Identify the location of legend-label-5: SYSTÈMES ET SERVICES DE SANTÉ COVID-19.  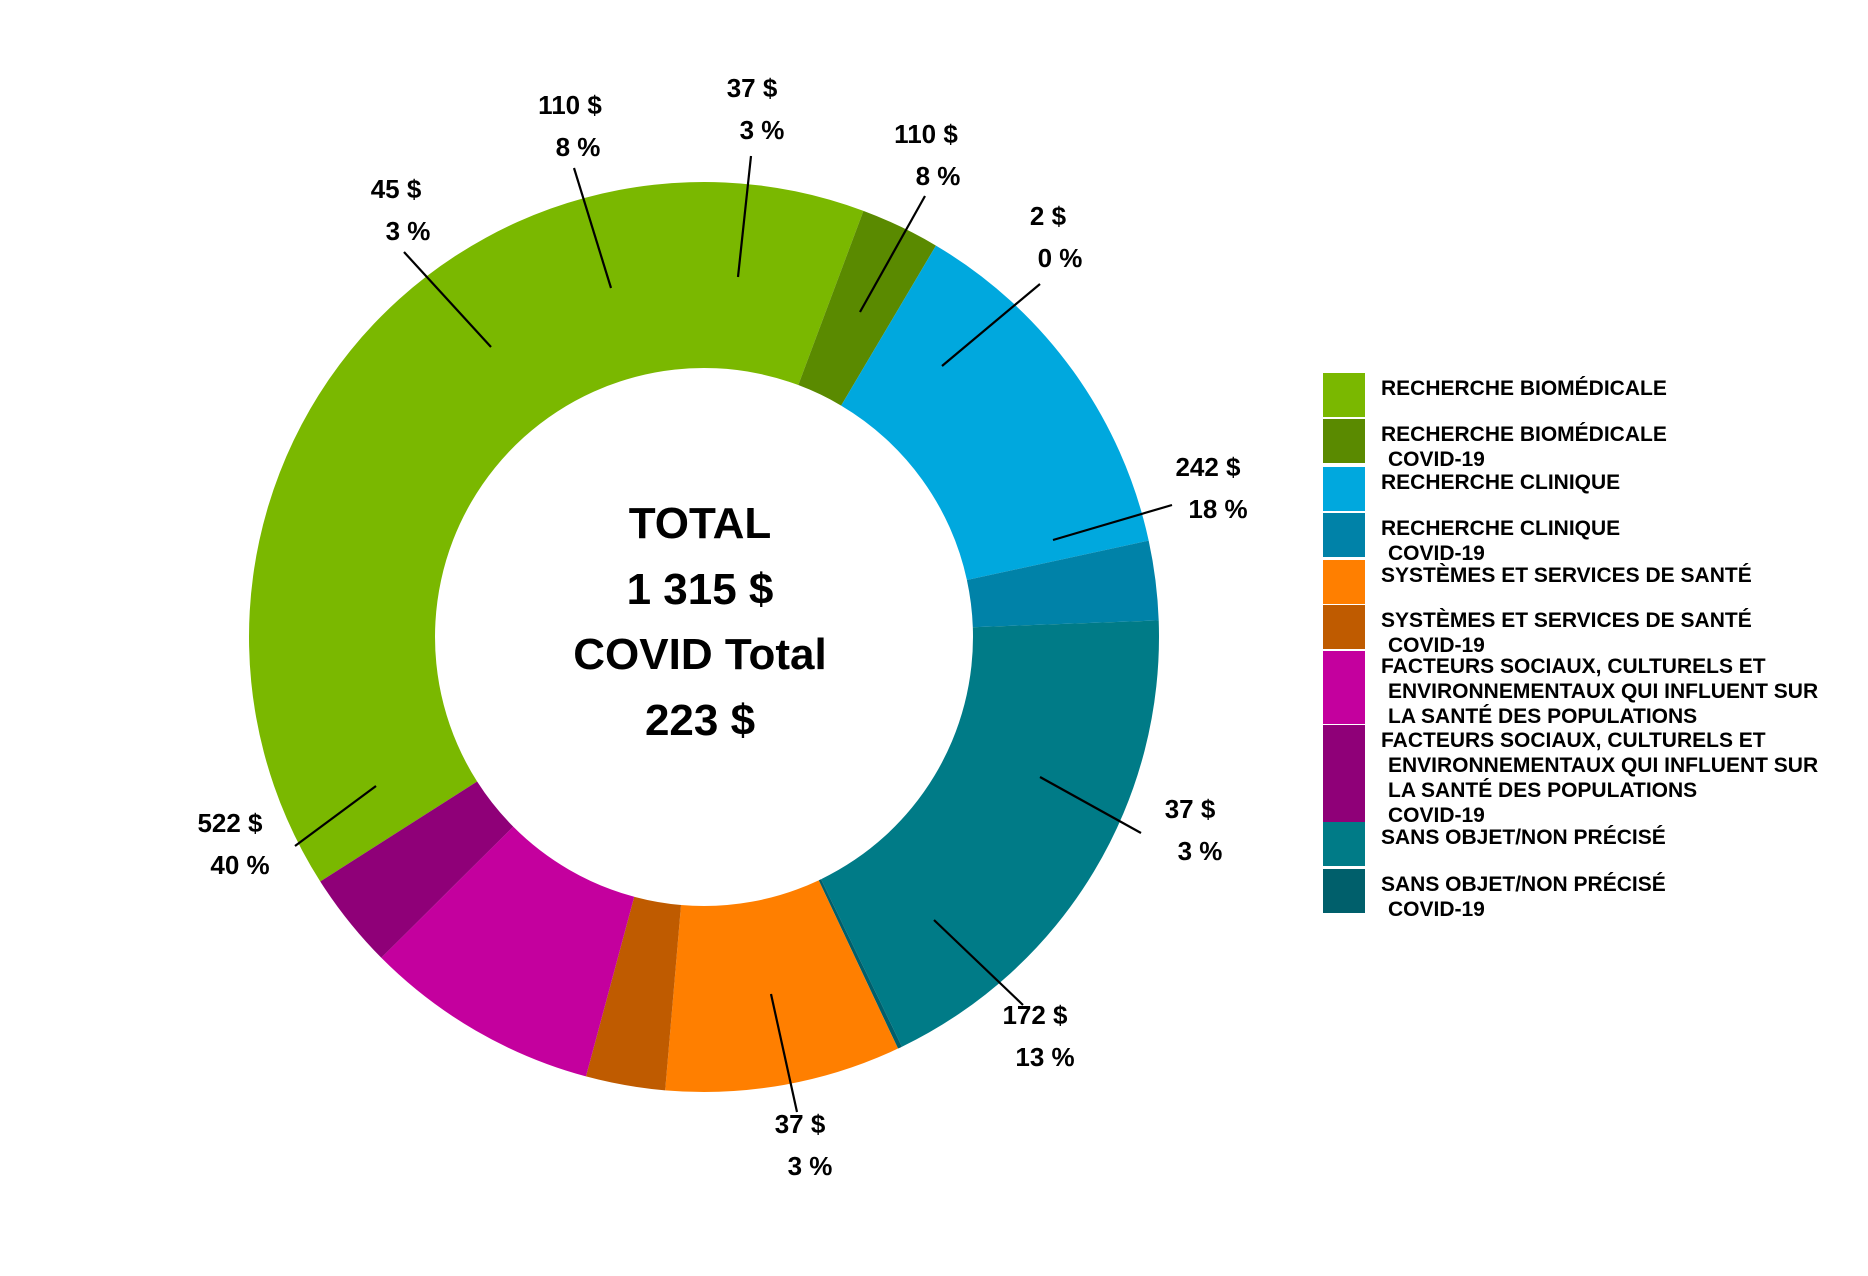
(1566, 633).